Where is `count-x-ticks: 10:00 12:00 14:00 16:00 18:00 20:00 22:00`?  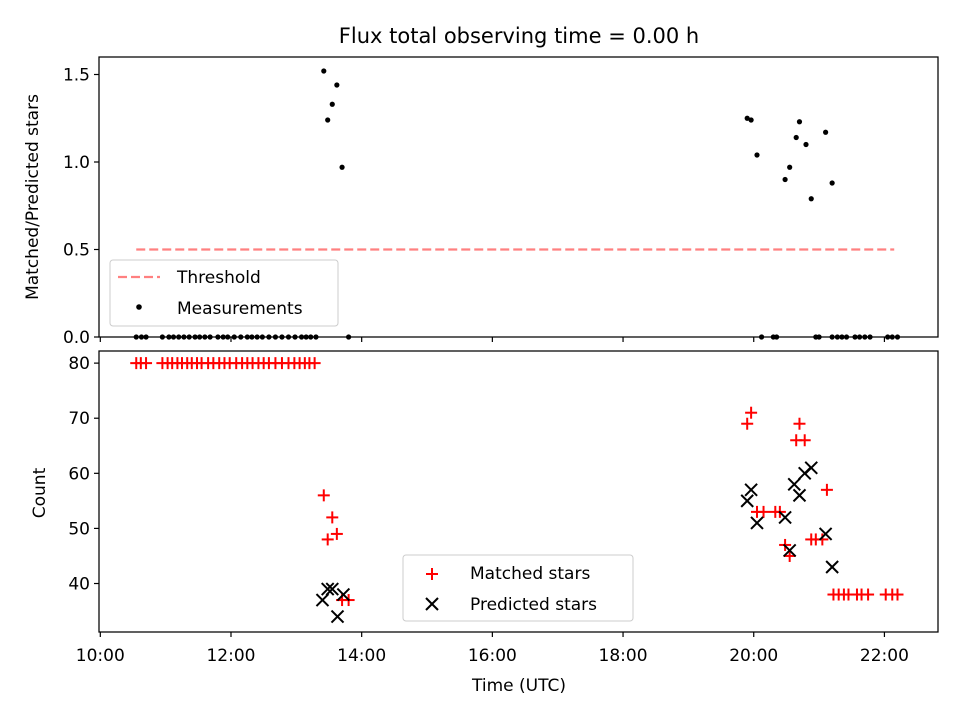 count-x-ticks: 10:00 12:00 14:00 16:00 18:00 20:00 22:00 is located at coordinates (492, 649).